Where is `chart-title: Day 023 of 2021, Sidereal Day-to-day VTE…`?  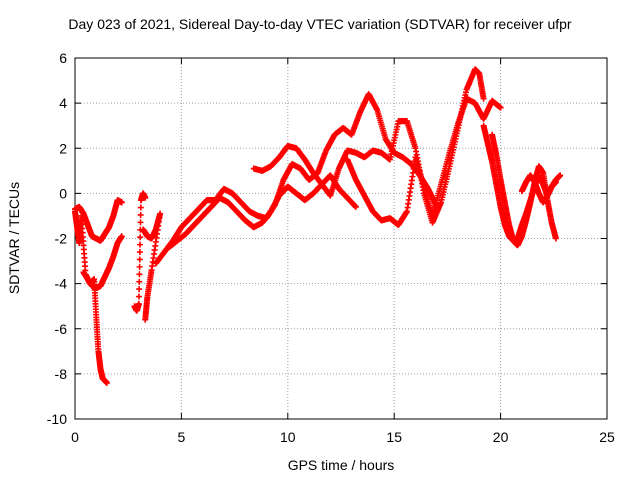 chart-title: Day 023 of 2021, Sidereal Day-to-day VTE… is located at coordinates (320, 24).